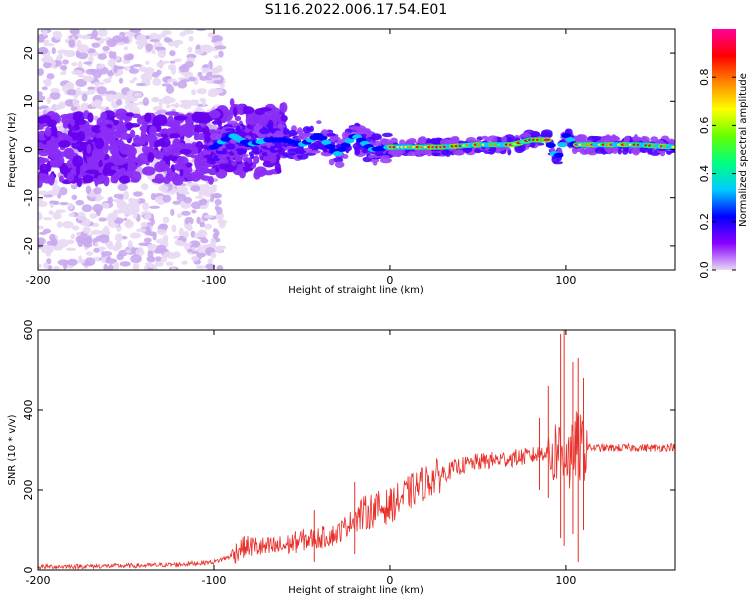 The width and height of the screenshot is (750, 600). What do you see at coordinates (389, 280) in the screenshot?
I see `x-tick-label: 0` at bounding box center [389, 280].